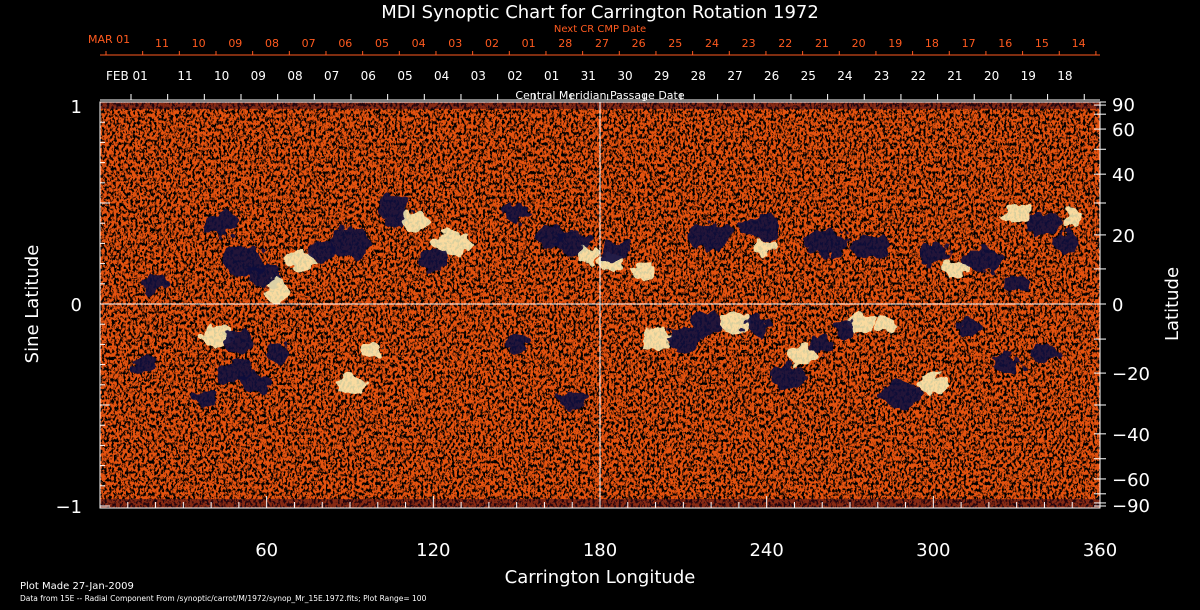  Describe the element at coordinates (1079, 43) in the screenshot. I see `next-cr-date-label: 14` at that location.